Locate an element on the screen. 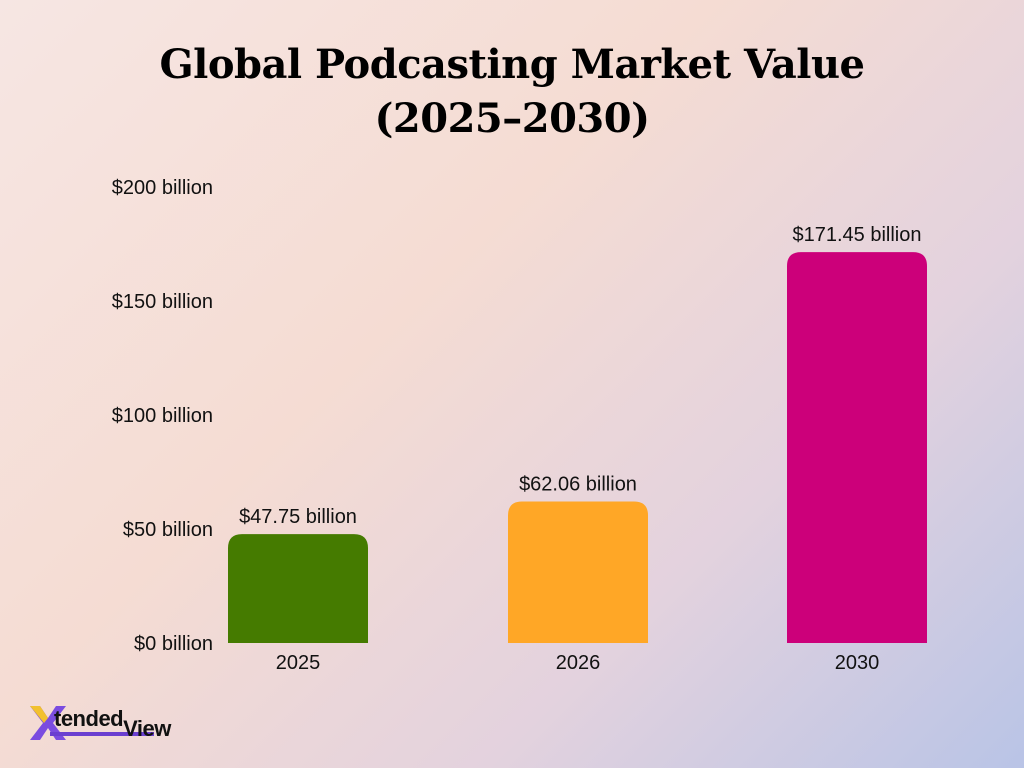  bar-2026 is located at coordinates (578, 572).